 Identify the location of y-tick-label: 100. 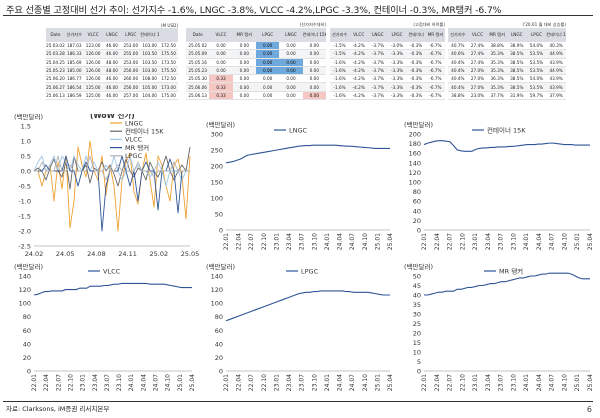
(415, 183).